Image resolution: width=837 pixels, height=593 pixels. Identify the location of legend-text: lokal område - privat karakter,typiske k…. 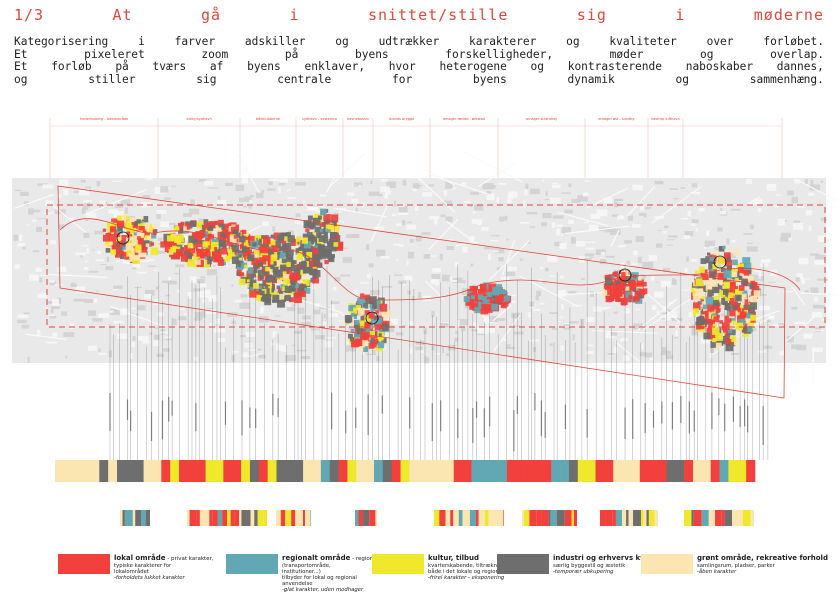
(158, 567).